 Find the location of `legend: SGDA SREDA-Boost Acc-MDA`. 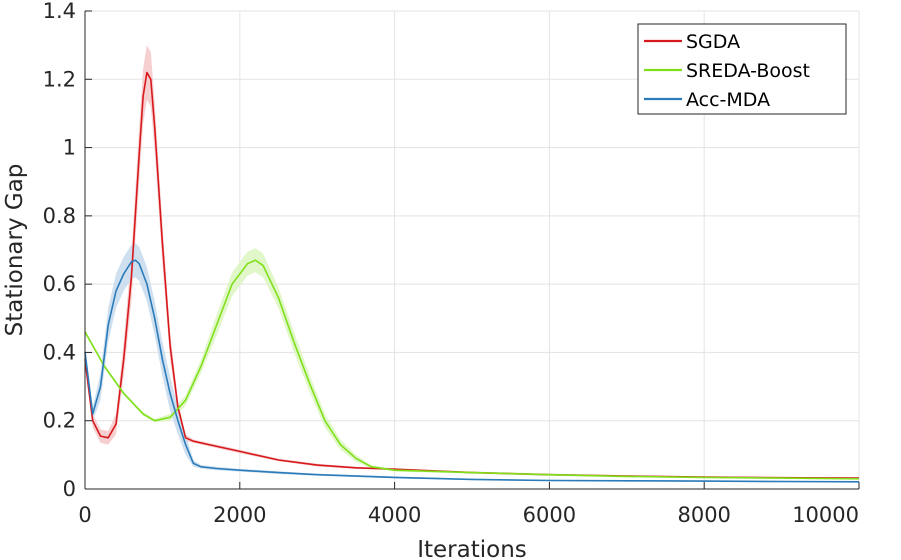

legend: SGDA SREDA-Boost Acc-MDA is located at coordinates (742, 69).